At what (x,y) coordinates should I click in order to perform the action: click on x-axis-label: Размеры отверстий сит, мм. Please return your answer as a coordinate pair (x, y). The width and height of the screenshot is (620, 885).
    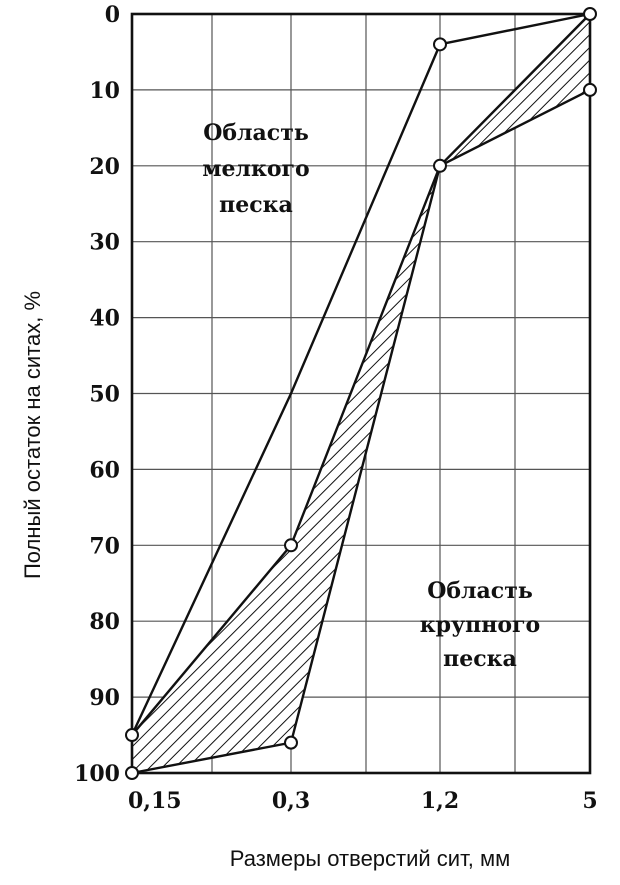
    Looking at the image, I should click on (370, 858).